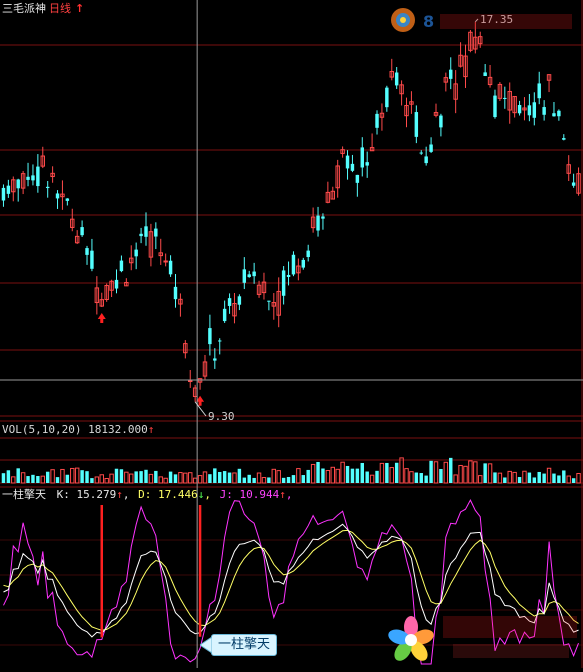 This screenshot has width=583, height=672. What do you see at coordinates (78, 429) in the screenshot?
I see `volume-header: VOL(5,10,20) 18132.000↑` at bounding box center [78, 429].